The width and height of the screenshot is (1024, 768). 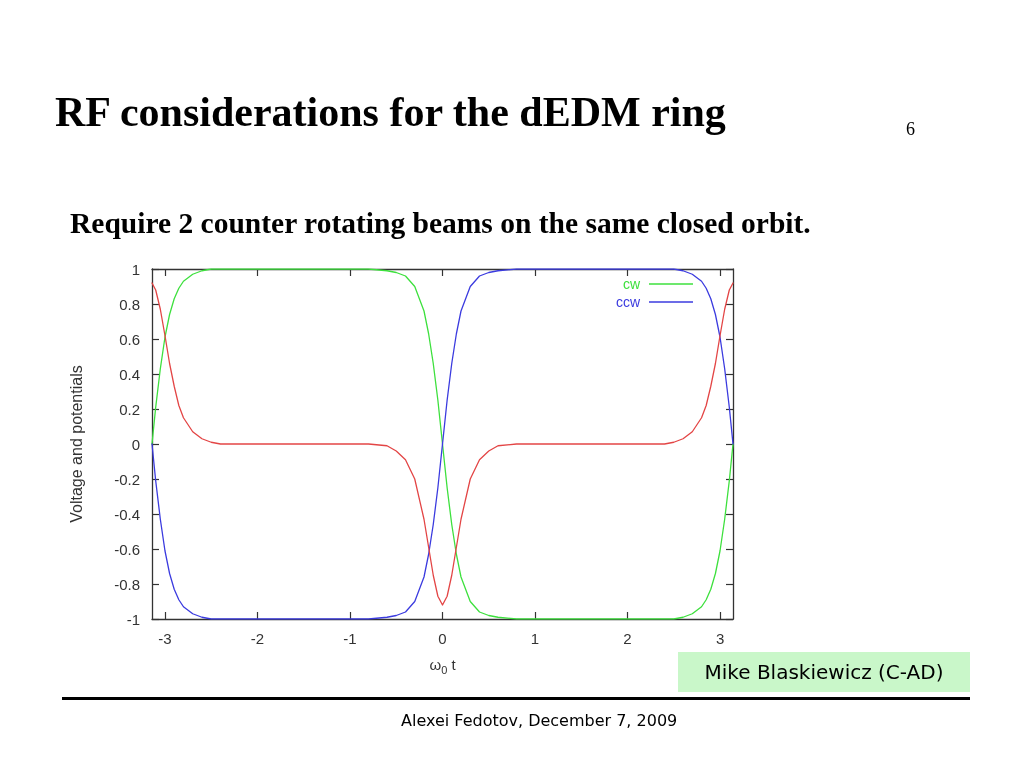 I want to click on y-tick-label: -0.8, so click(x=127, y=584).